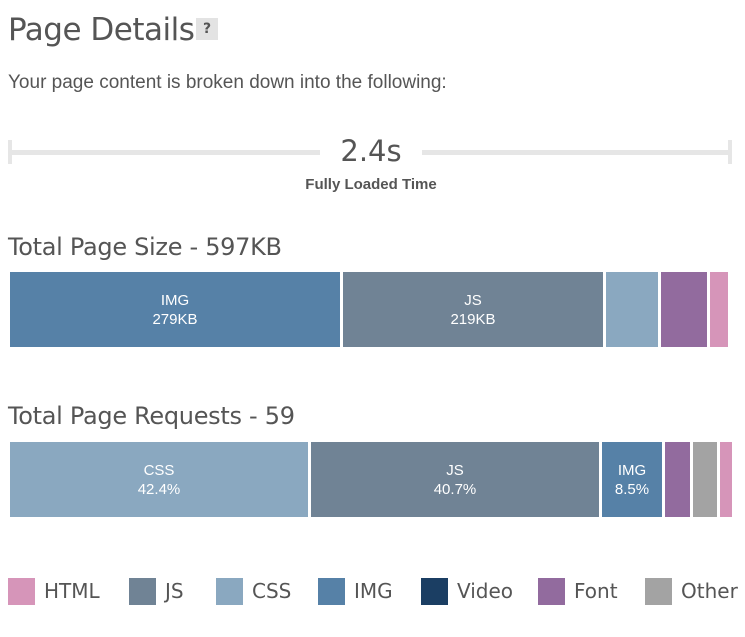  What do you see at coordinates (709, 591) in the screenshot?
I see `legend-label-other: Other` at bounding box center [709, 591].